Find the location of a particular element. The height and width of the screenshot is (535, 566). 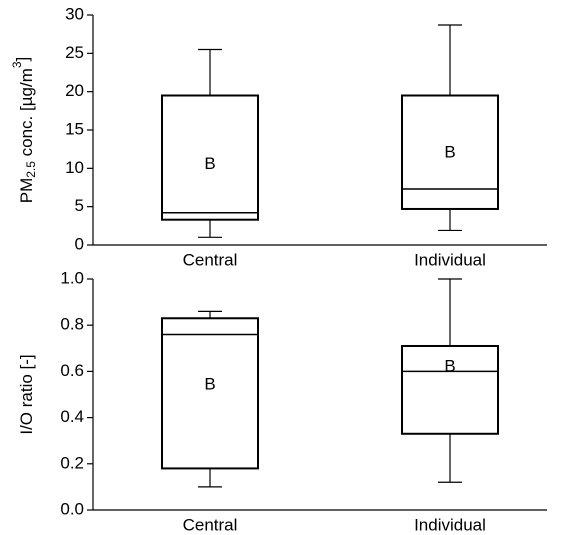

y-tick-label: 0 is located at coordinates (79, 243).